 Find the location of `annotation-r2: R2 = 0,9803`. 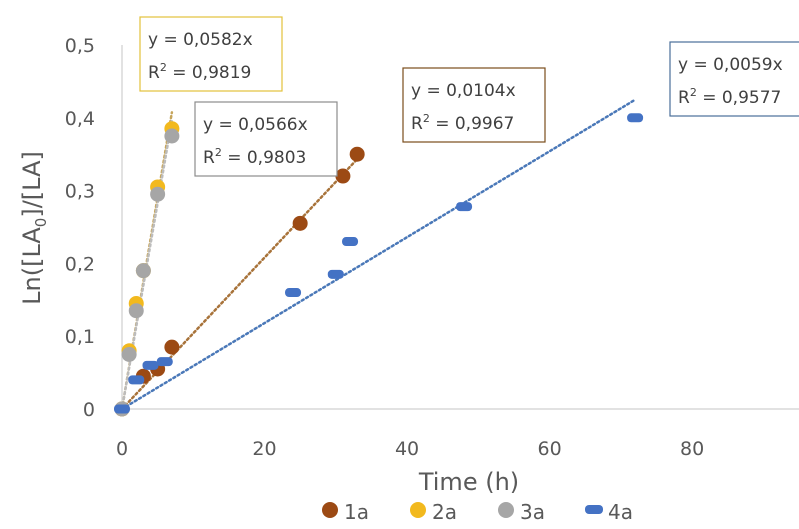

annotation-r2: R2 = 0,9803 is located at coordinates (254, 157).